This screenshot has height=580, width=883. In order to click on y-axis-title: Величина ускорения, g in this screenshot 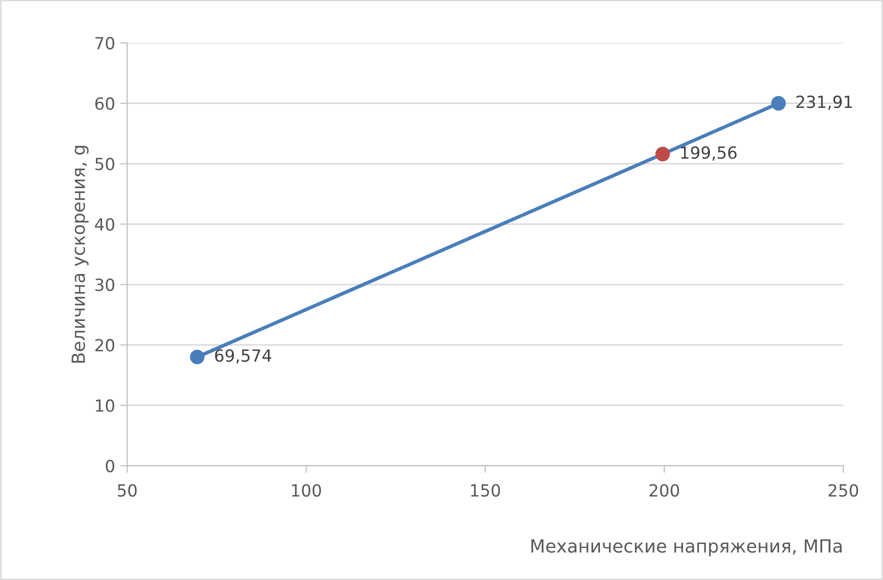, I will do `click(80, 254)`.